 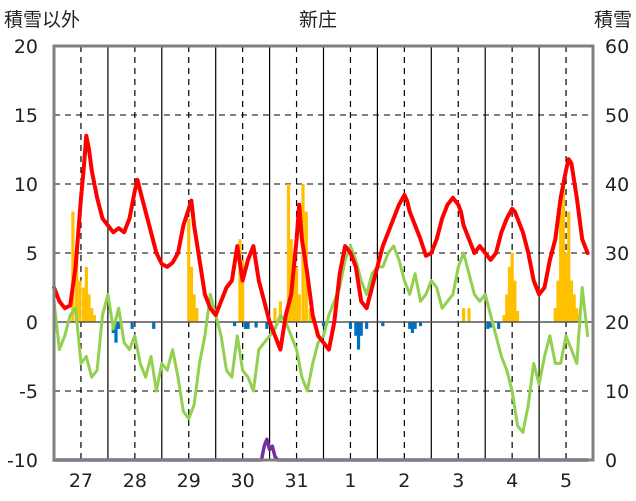 What do you see at coordinates (350, 481) in the screenshot?
I see `x-tick-label: 1` at bounding box center [350, 481].